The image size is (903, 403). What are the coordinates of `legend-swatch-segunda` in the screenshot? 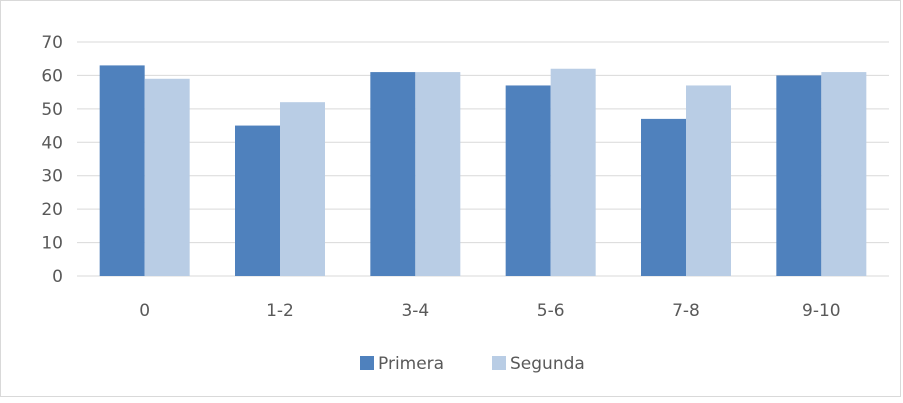 It's located at (499, 363).